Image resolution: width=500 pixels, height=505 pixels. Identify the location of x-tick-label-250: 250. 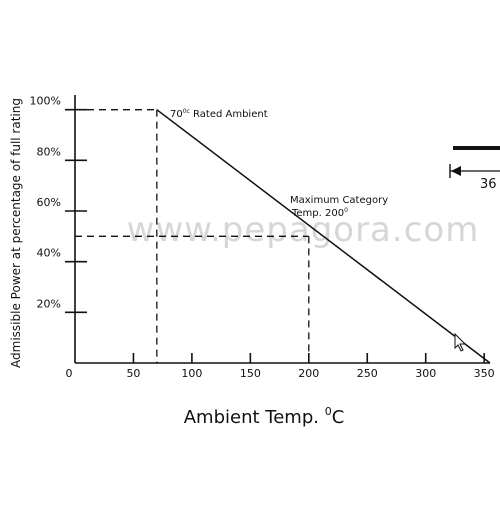
(367, 373).